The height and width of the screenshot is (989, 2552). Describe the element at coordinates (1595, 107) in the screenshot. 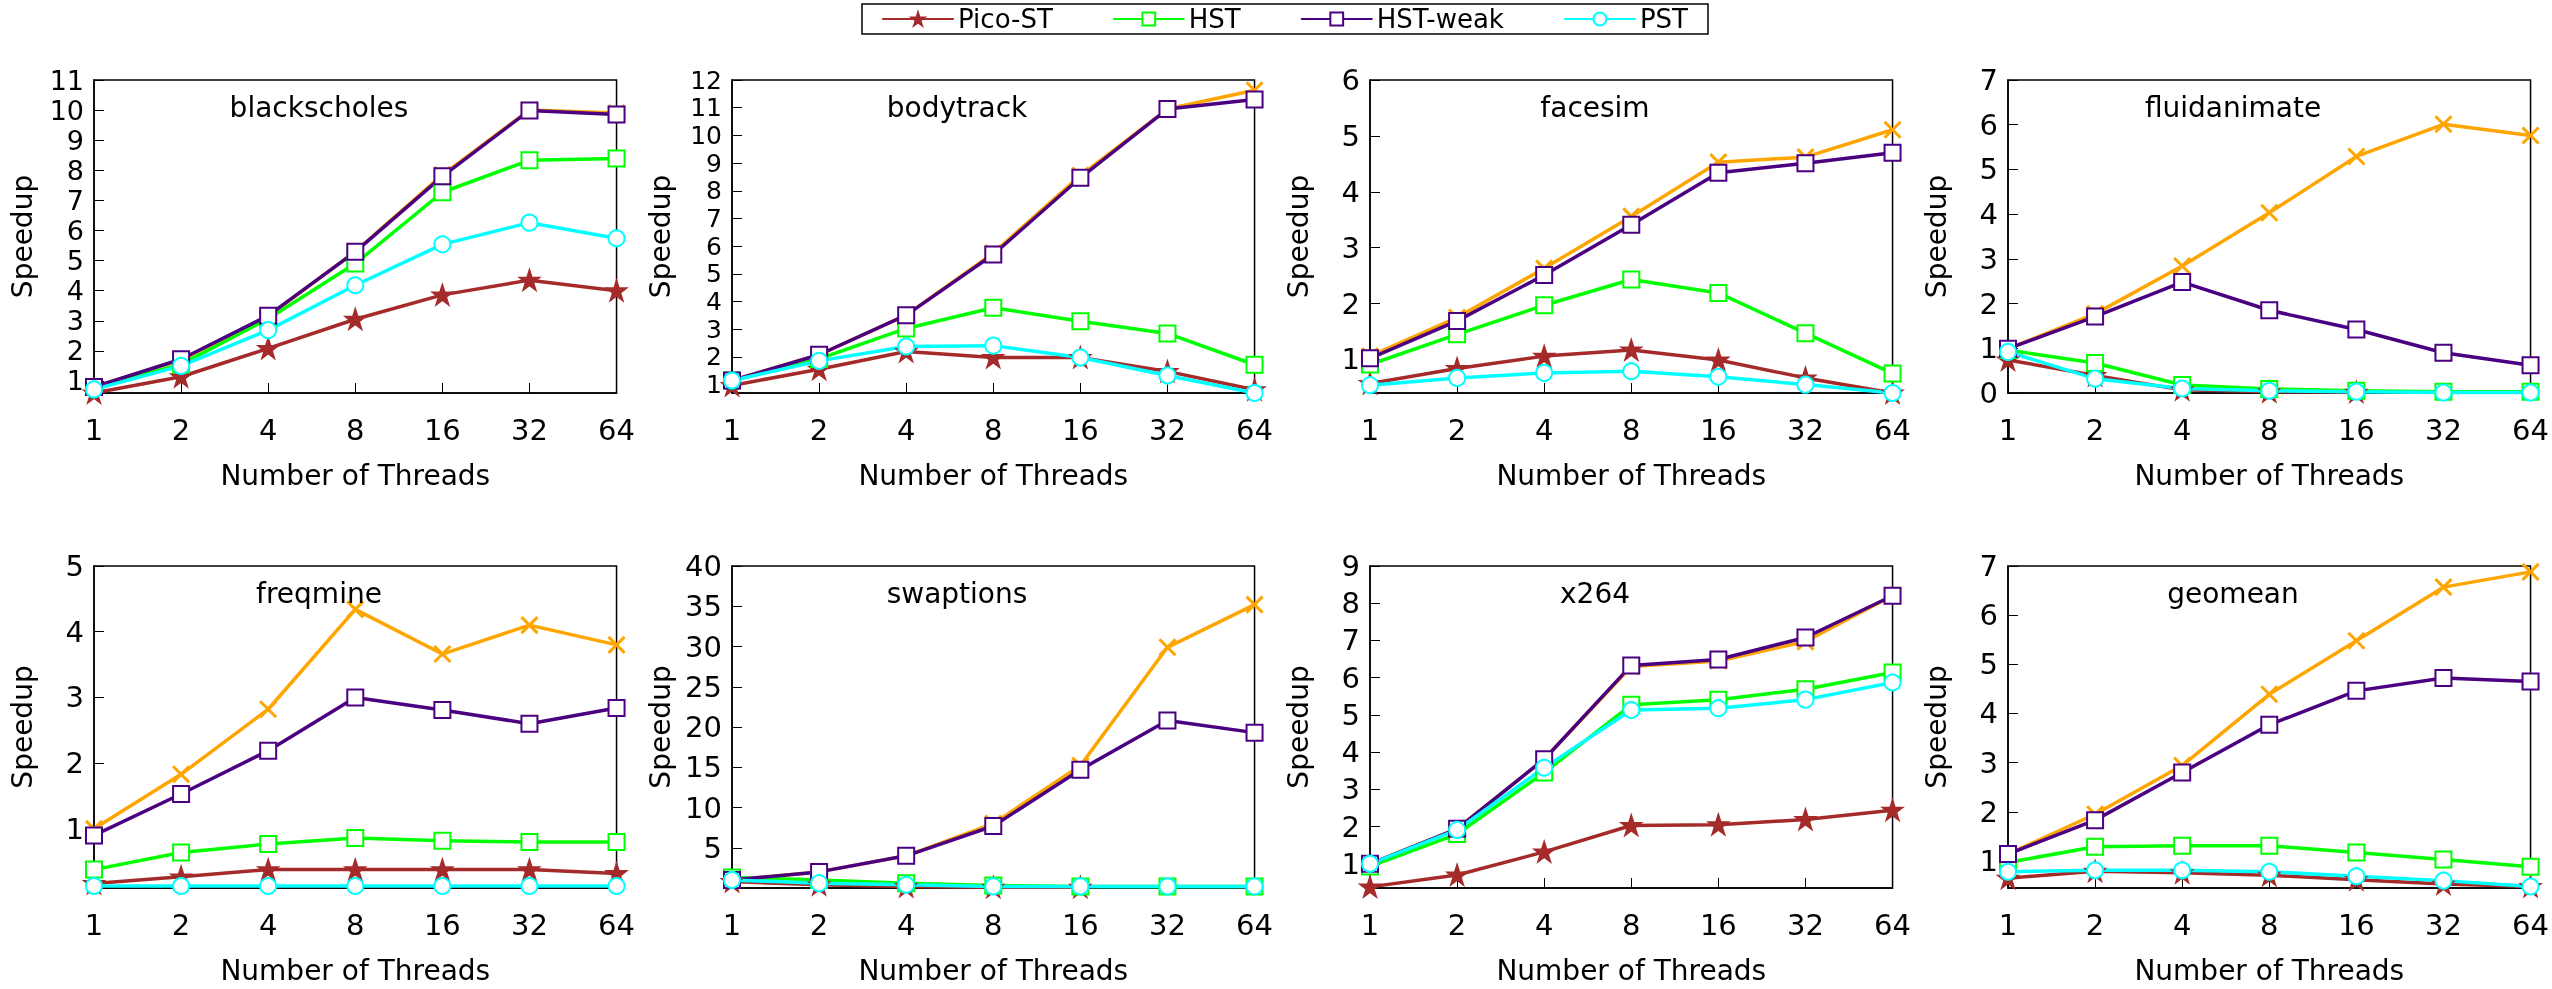

I see `chart-title: facesim` at that location.